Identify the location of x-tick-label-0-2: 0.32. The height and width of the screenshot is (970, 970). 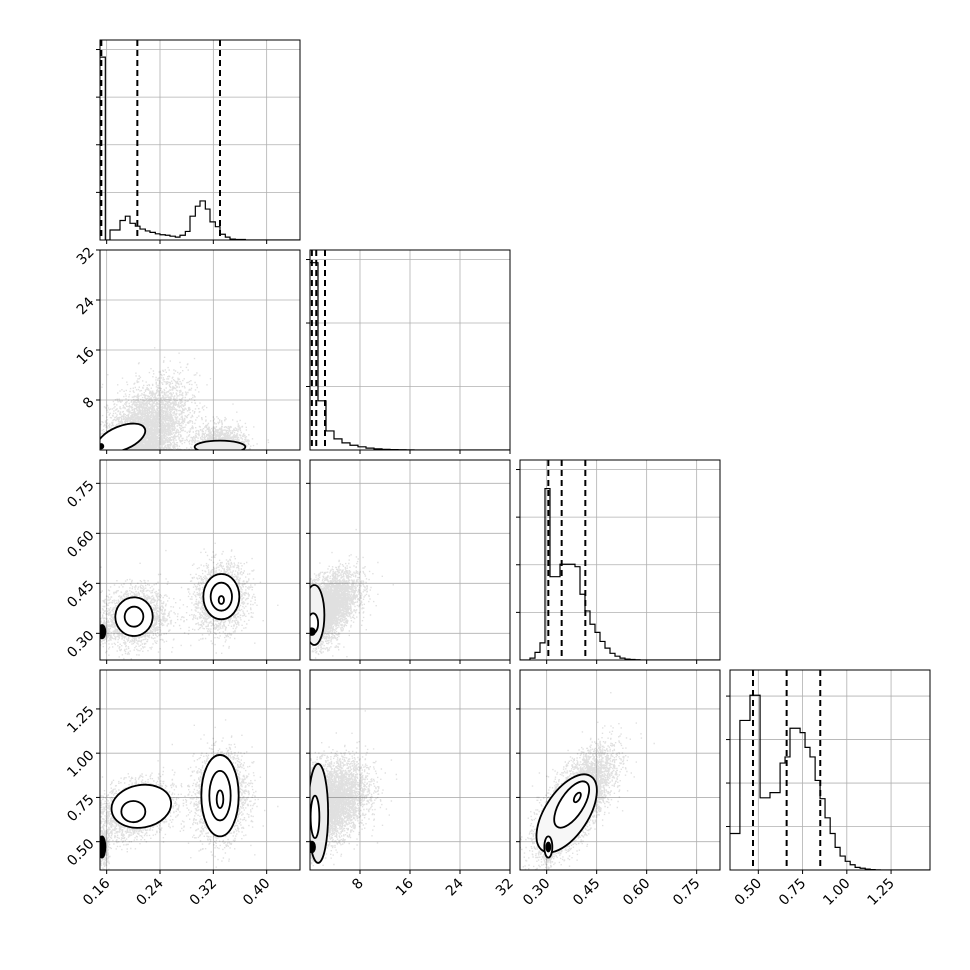
(203, 892).